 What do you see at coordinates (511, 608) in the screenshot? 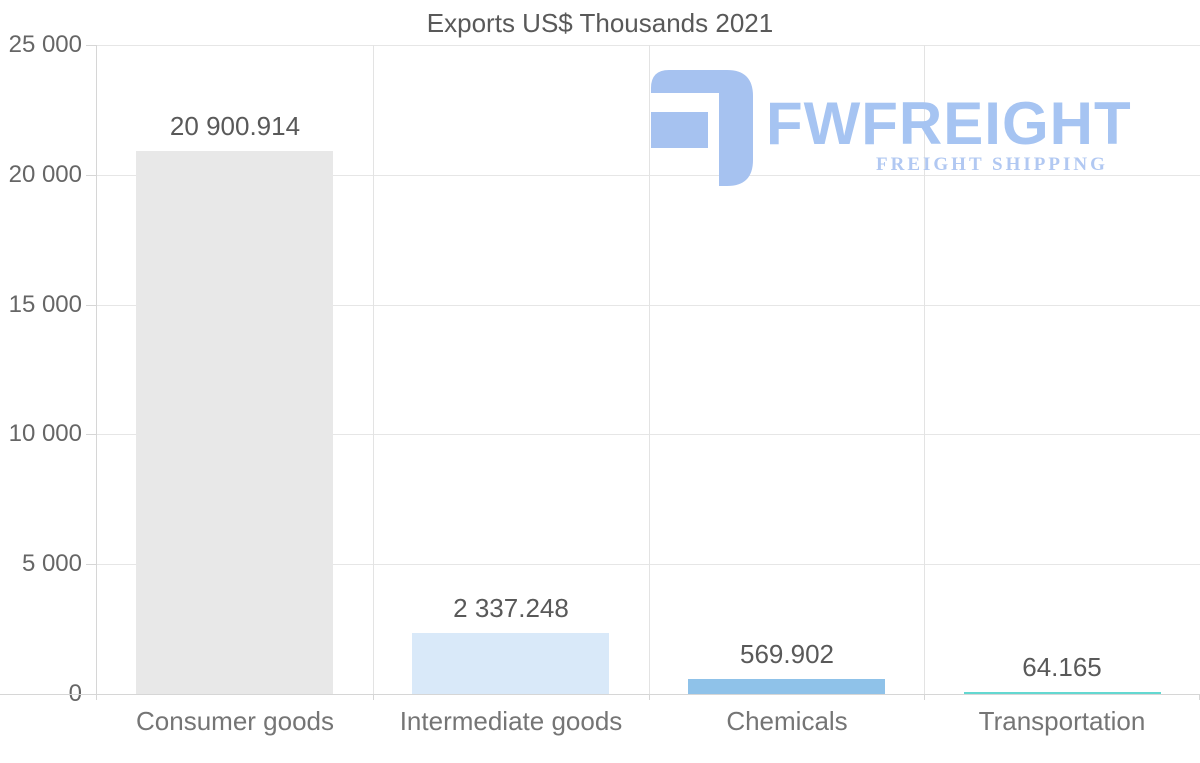
I see `bar-value-label: 2 337.248` at bounding box center [511, 608].